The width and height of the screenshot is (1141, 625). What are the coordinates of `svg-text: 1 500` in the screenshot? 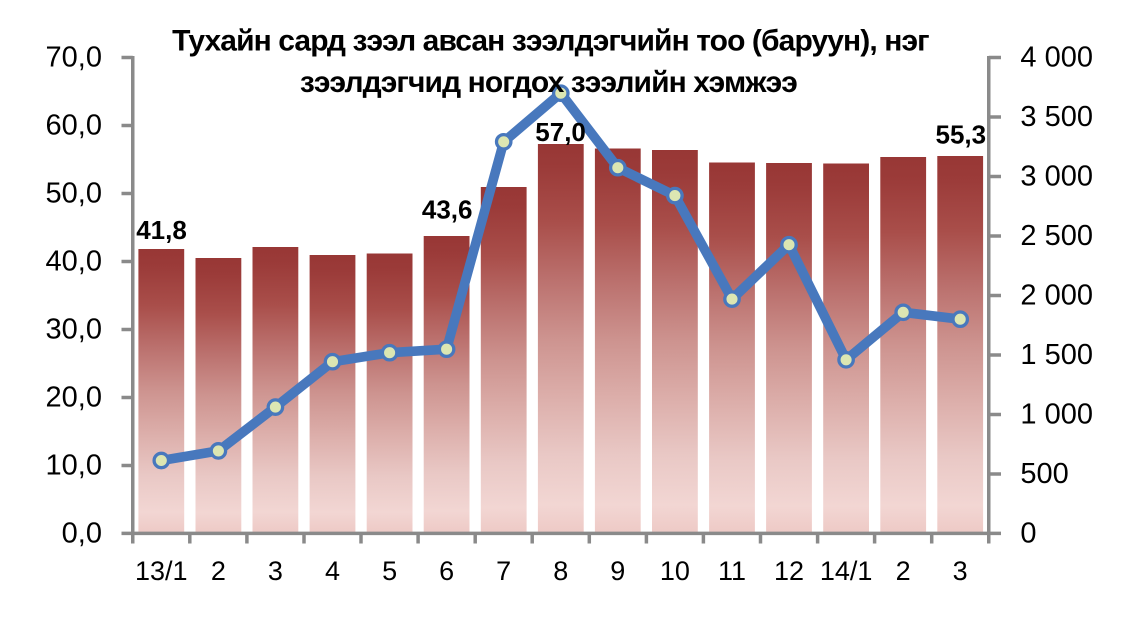 It's located at (1056, 355).